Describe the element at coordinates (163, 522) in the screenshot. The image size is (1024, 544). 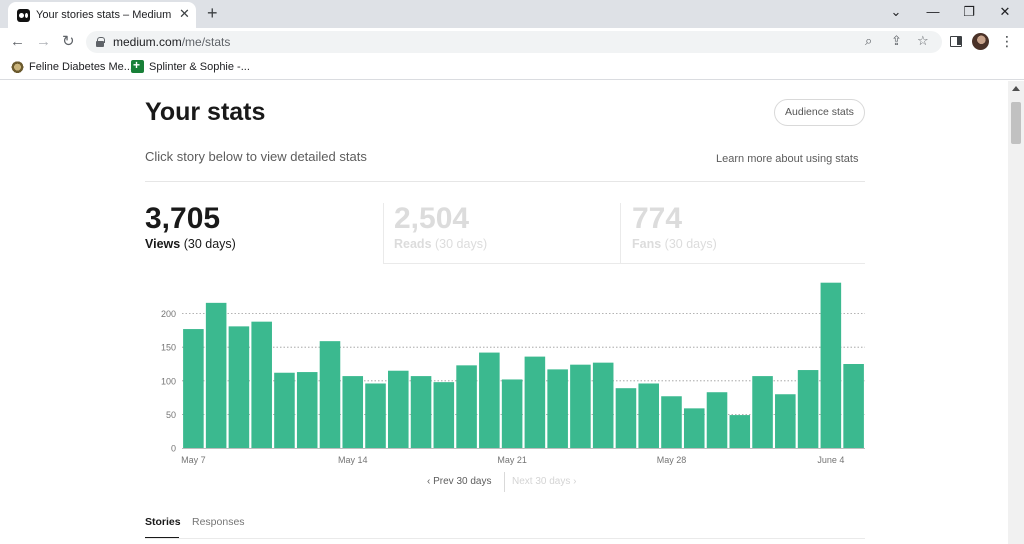
I see `tab-stories: Stories` at that location.